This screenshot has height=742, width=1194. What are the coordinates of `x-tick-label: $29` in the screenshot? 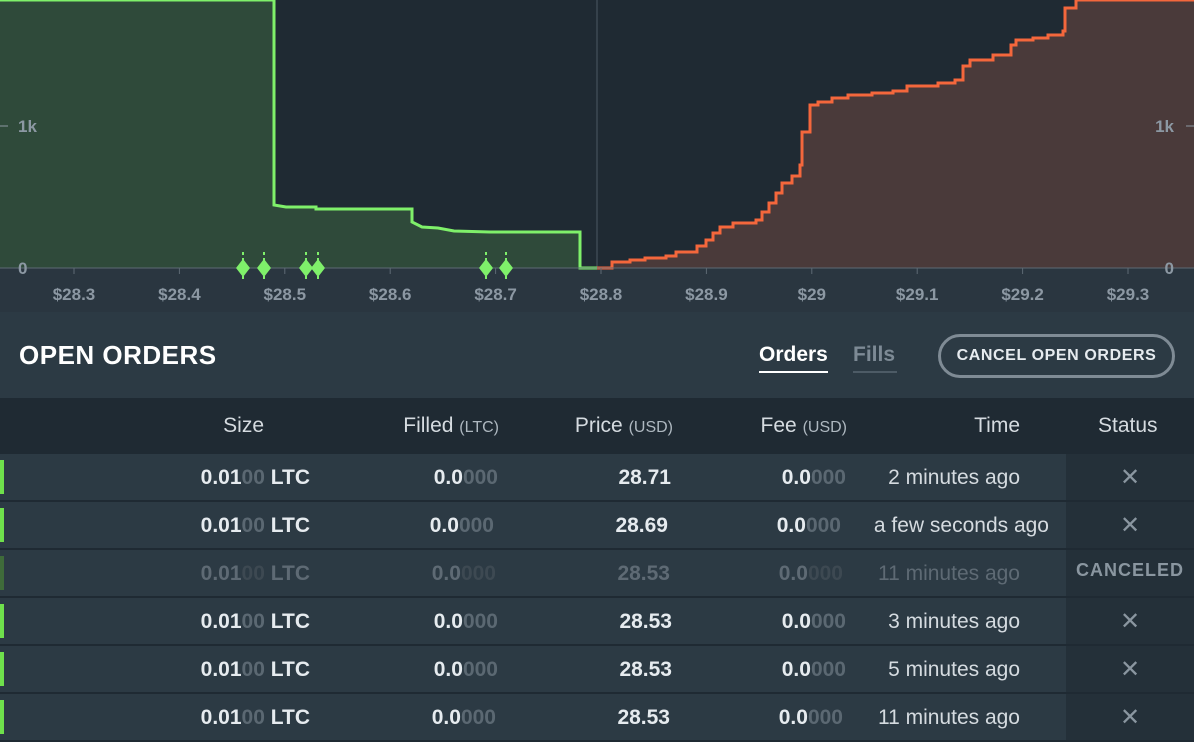 It's located at (812, 294).